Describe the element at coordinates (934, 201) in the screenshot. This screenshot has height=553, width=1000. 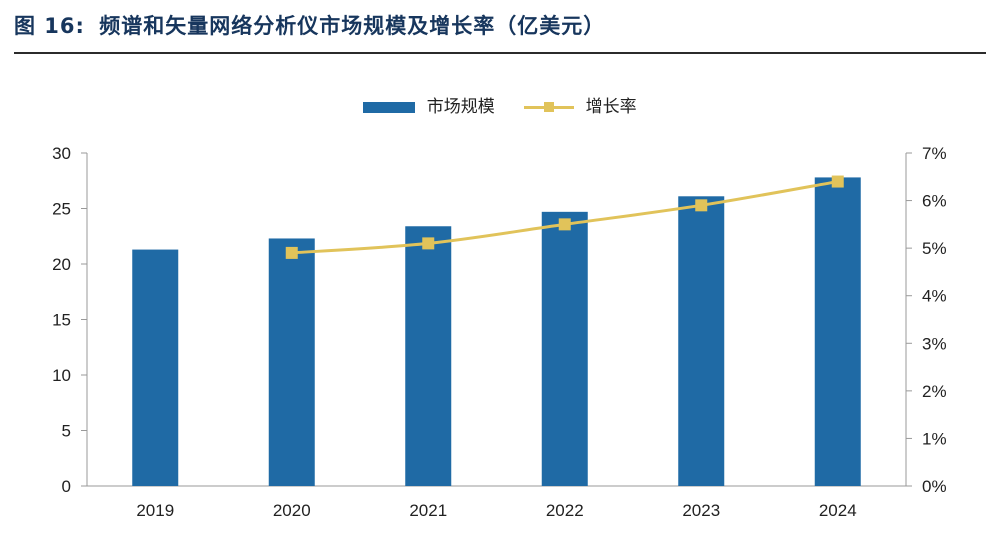
I see `right-tick-label: 6%` at that location.